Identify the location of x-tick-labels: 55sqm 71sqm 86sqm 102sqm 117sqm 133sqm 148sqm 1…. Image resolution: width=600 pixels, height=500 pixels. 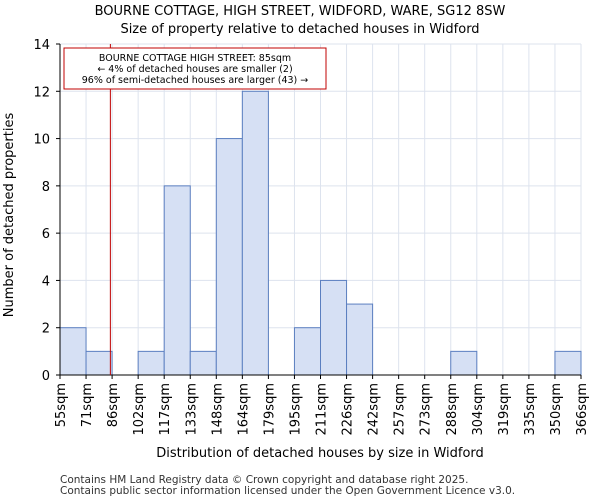
(322, 405).